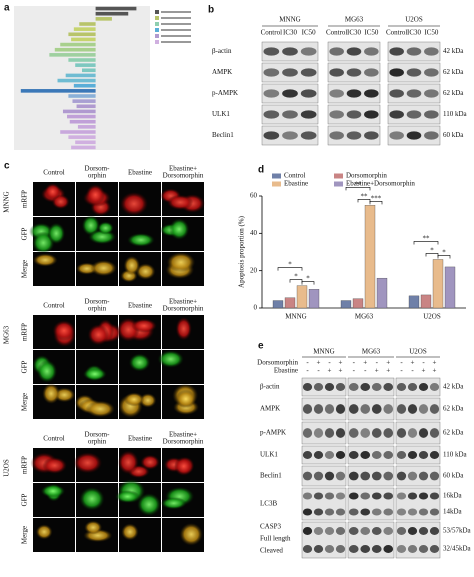 The width and height of the screenshot is (474, 577). Describe the element at coordinates (308, 279) in the screenshot. I see `significance-label: *` at that location.